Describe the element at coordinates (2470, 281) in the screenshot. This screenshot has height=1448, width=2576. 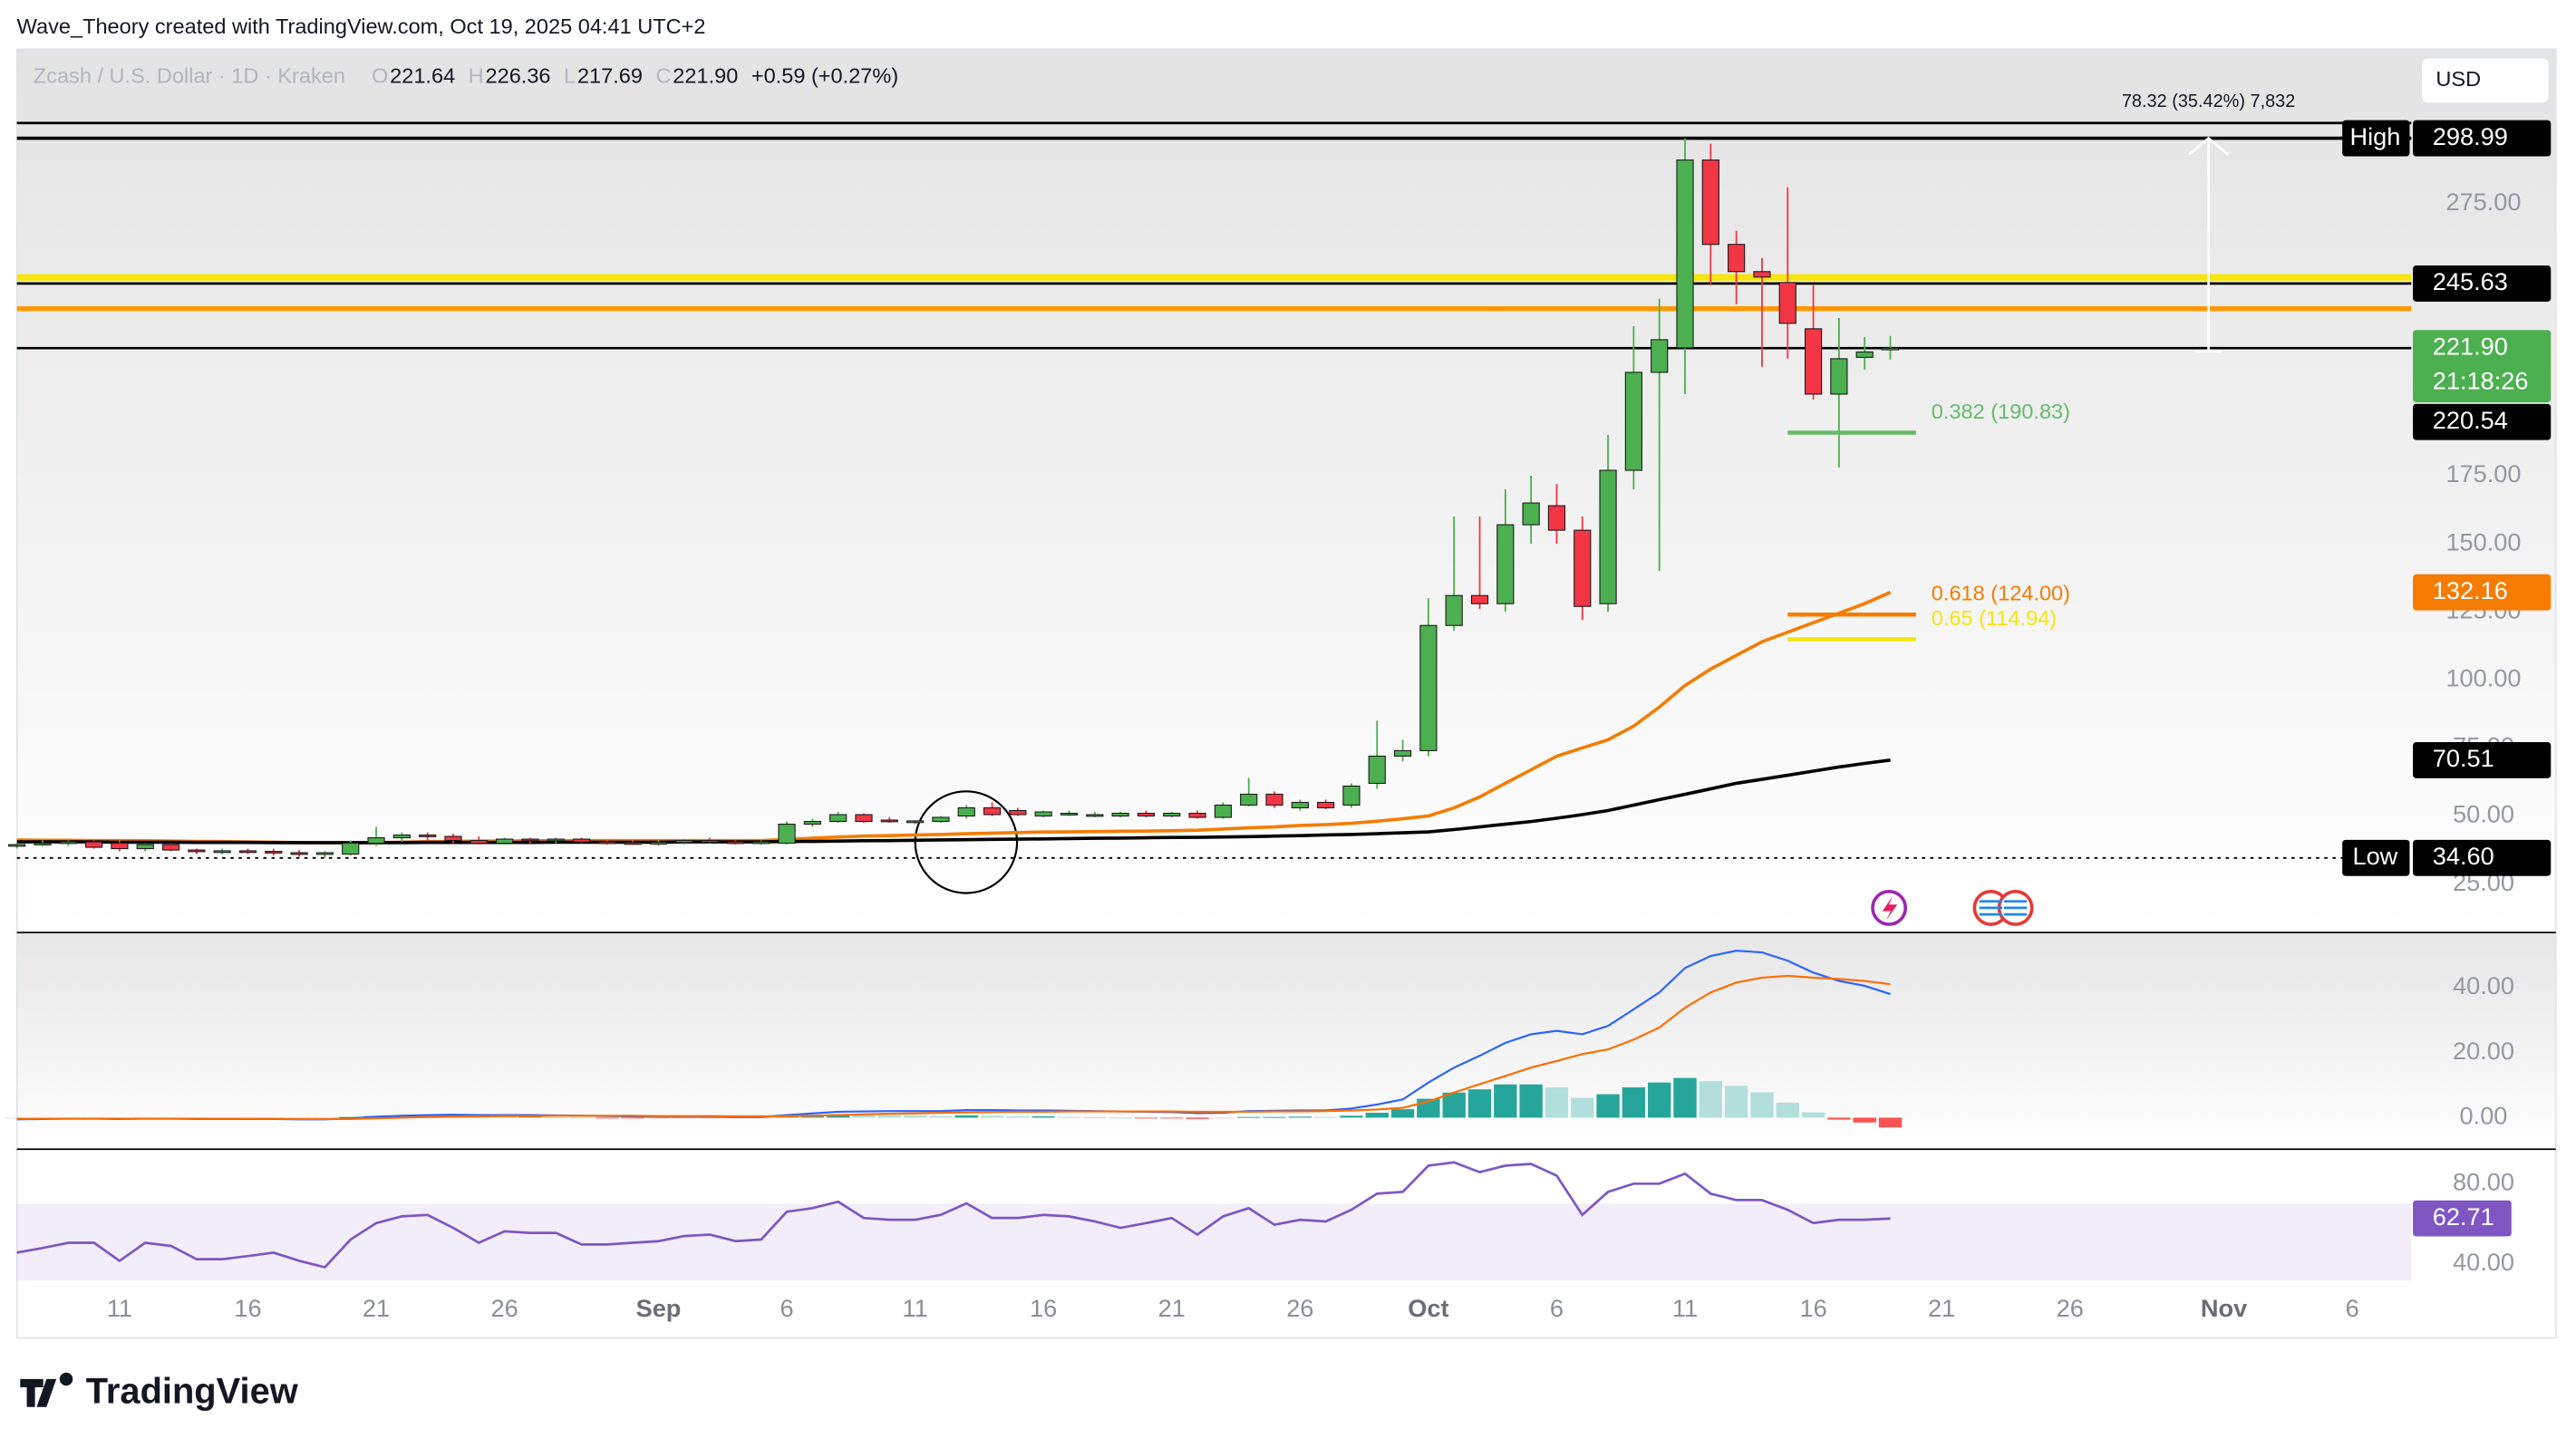
I see `price-label: 245.63` at that location.